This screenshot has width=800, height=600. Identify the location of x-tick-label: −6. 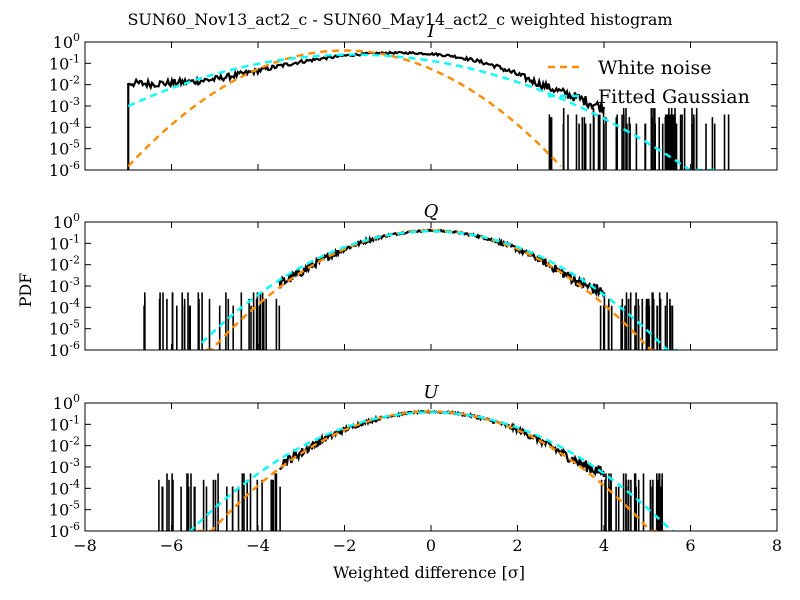
(172, 545).